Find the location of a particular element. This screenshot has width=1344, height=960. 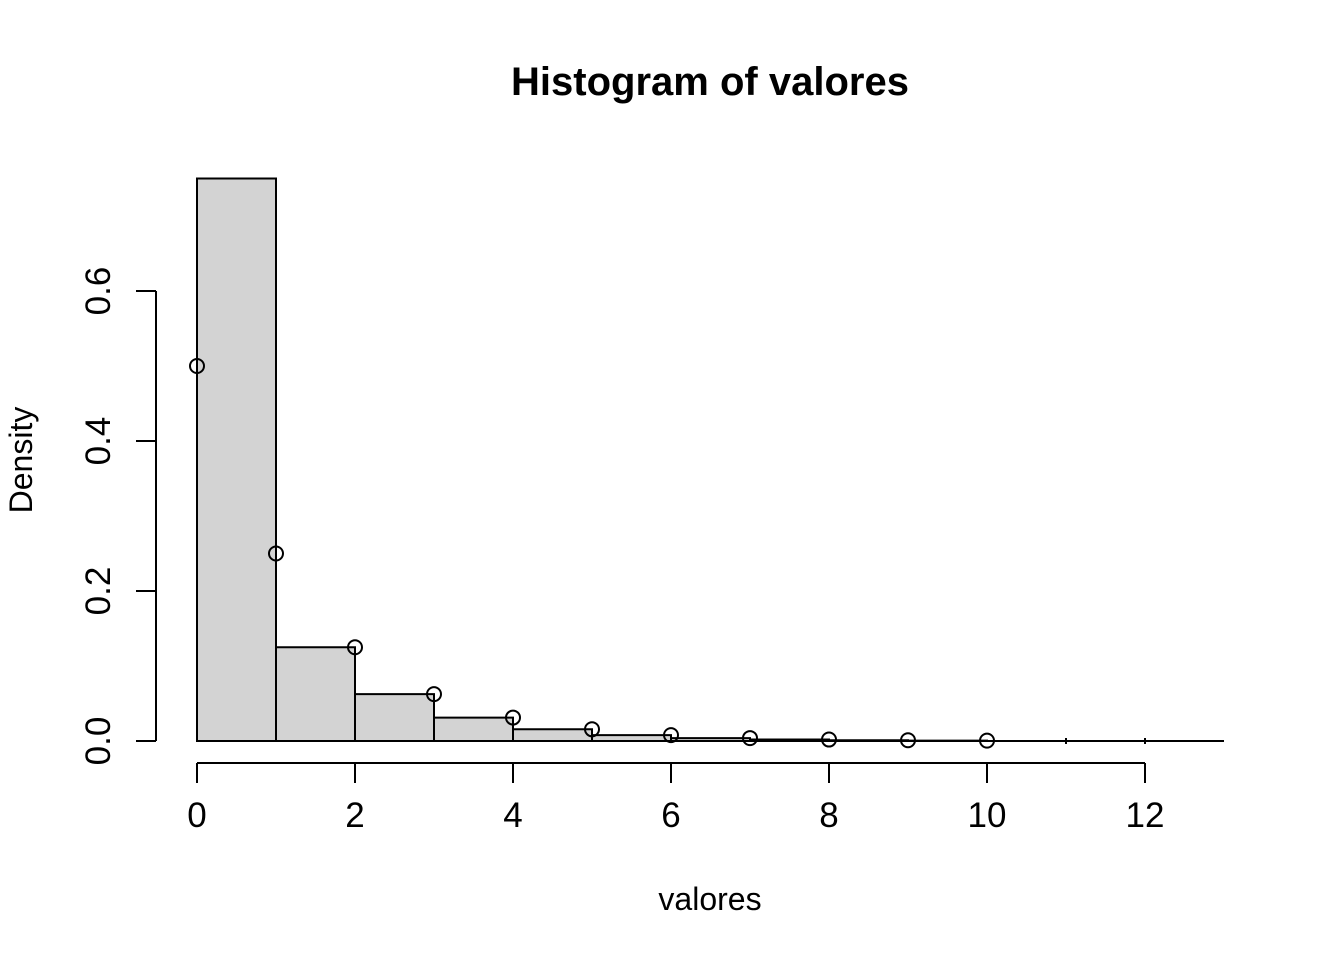

chart-title: Histogram of valores is located at coordinates (710, 82).